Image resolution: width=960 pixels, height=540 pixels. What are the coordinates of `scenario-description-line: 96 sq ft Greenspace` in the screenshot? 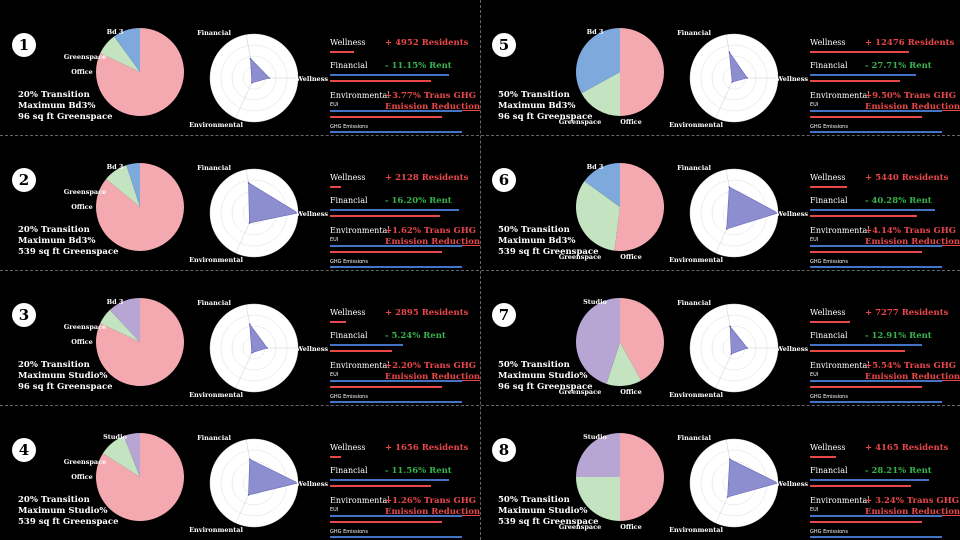 It's located at (65, 117).